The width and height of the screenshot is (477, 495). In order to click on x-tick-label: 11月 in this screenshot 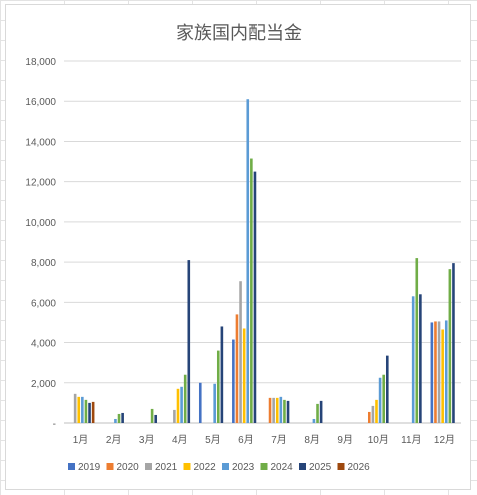, I will do `click(411, 440)`.